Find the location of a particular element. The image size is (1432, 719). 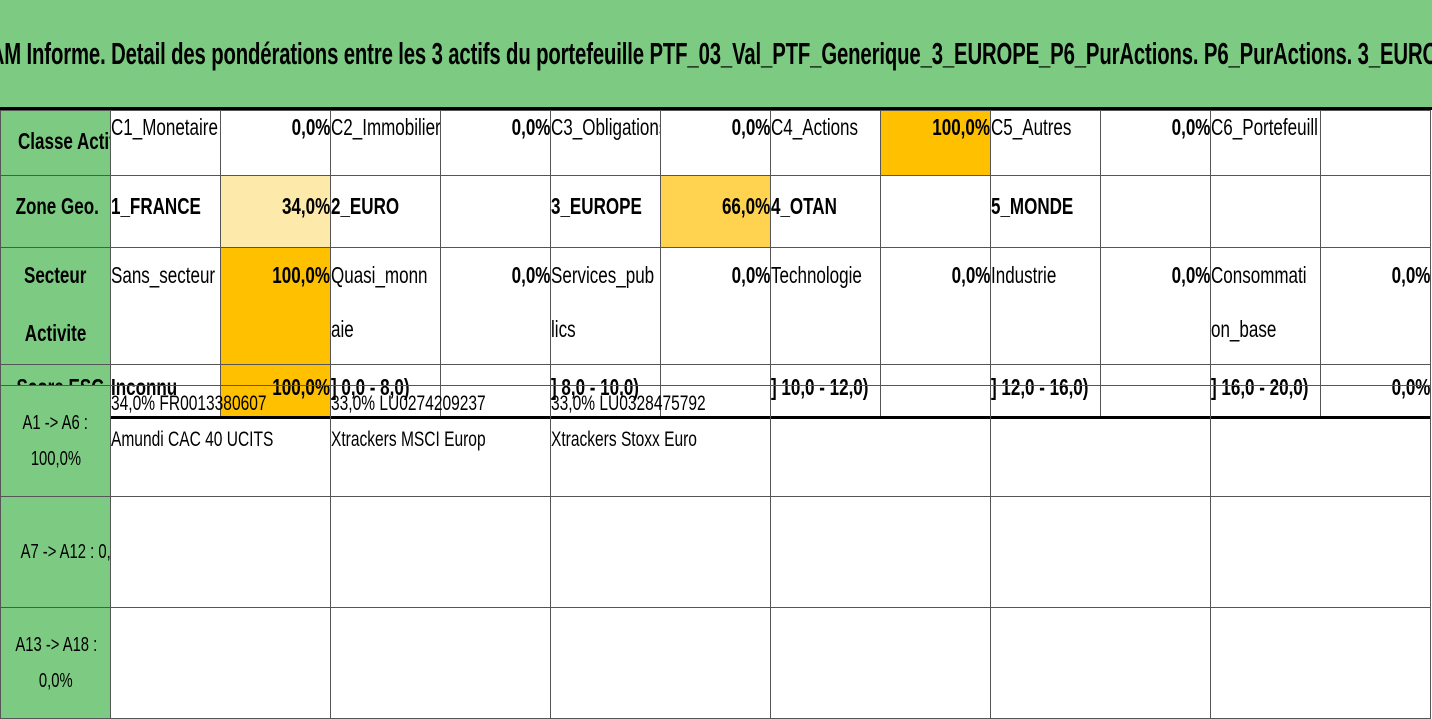

cell-sect4-value: 0,0% is located at coordinates (935, 306).